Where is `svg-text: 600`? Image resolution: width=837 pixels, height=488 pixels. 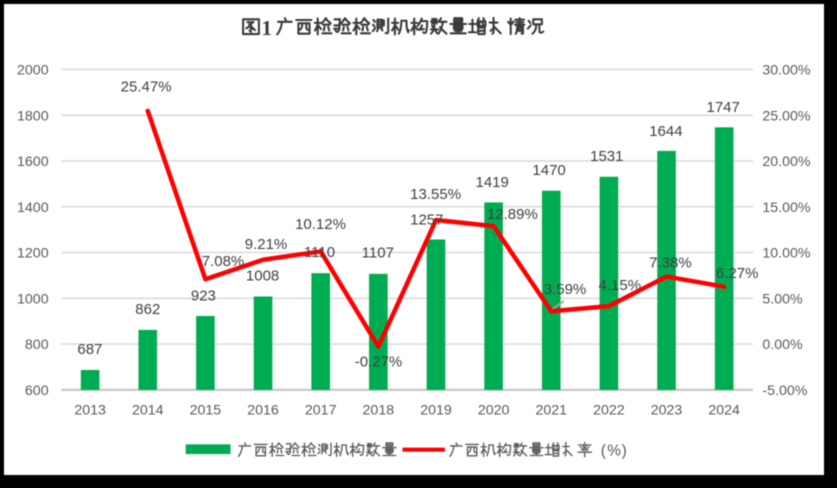 svg-text: 600 is located at coordinates (37, 391).